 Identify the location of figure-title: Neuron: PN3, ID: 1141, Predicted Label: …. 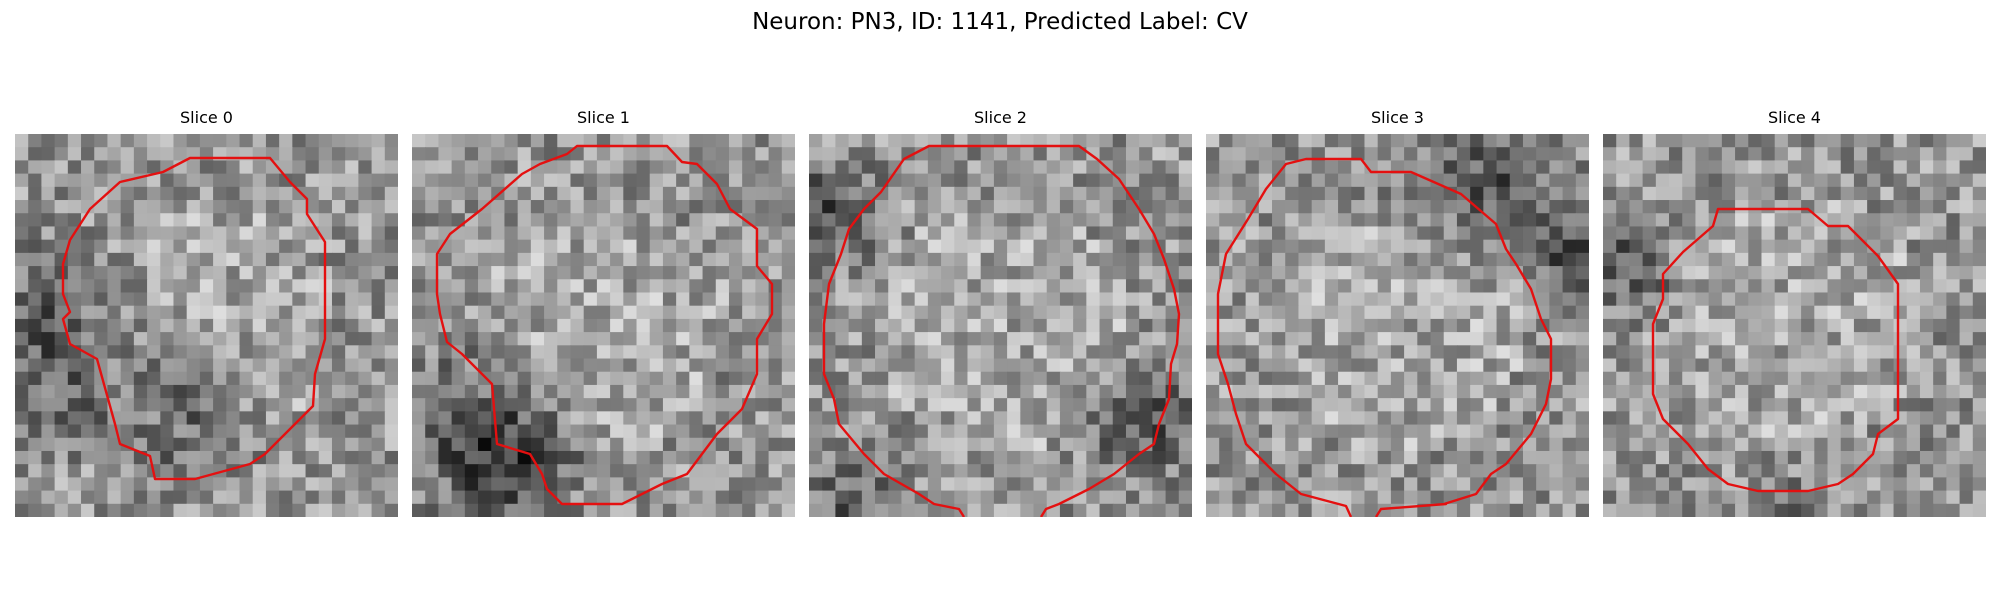
(1000, 22).